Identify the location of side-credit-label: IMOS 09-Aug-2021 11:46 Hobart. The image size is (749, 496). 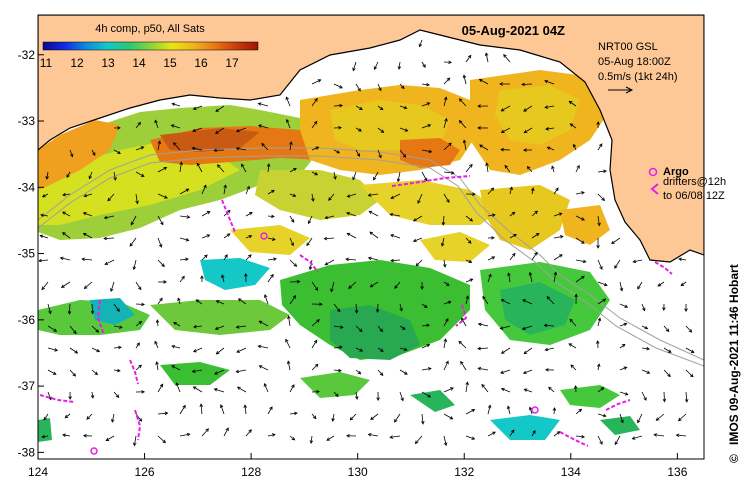
(734, 354).